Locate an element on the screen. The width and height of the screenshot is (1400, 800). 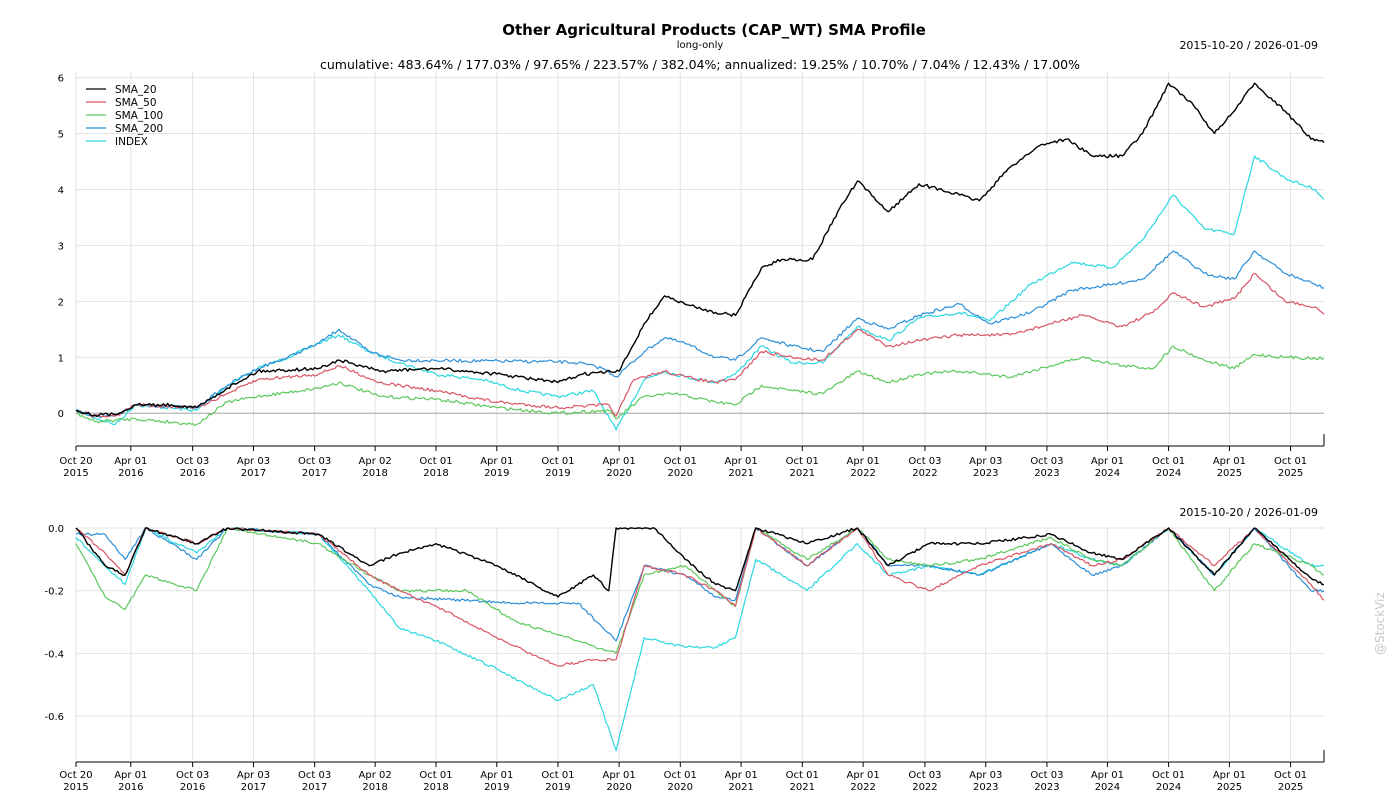
chart-subtitle: long-only is located at coordinates (700, 45).